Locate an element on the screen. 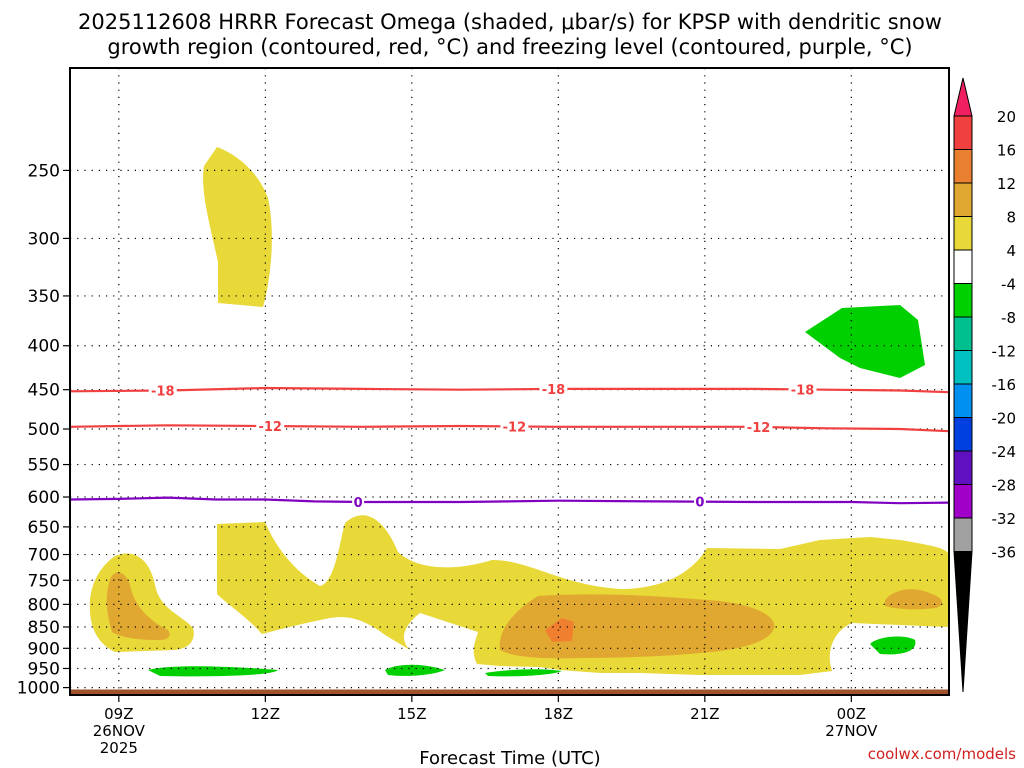  colorbar-tick-label: 8 is located at coordinates (1011, 218).